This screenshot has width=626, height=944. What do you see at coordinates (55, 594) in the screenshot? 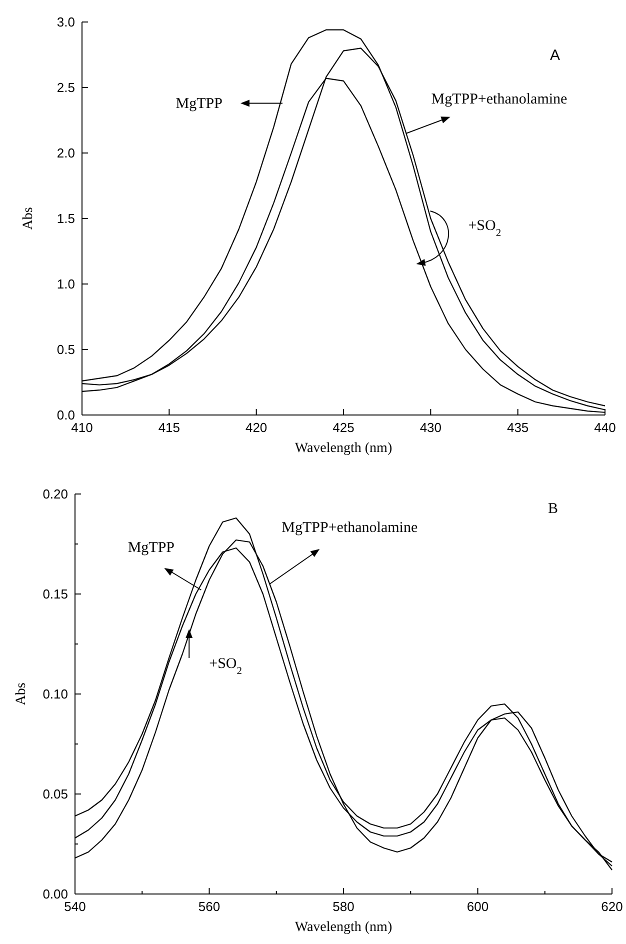
I see `y-tick-label: 0.15` at bounding box center [55, 594].